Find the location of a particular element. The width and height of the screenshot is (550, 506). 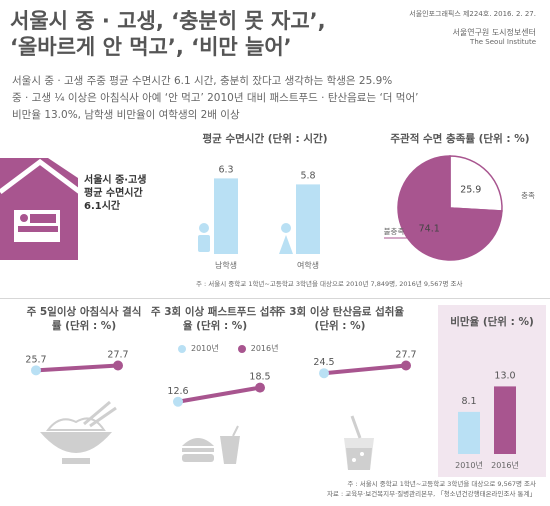

slice-name-label: 충족 is located at coordinates (528, 195).